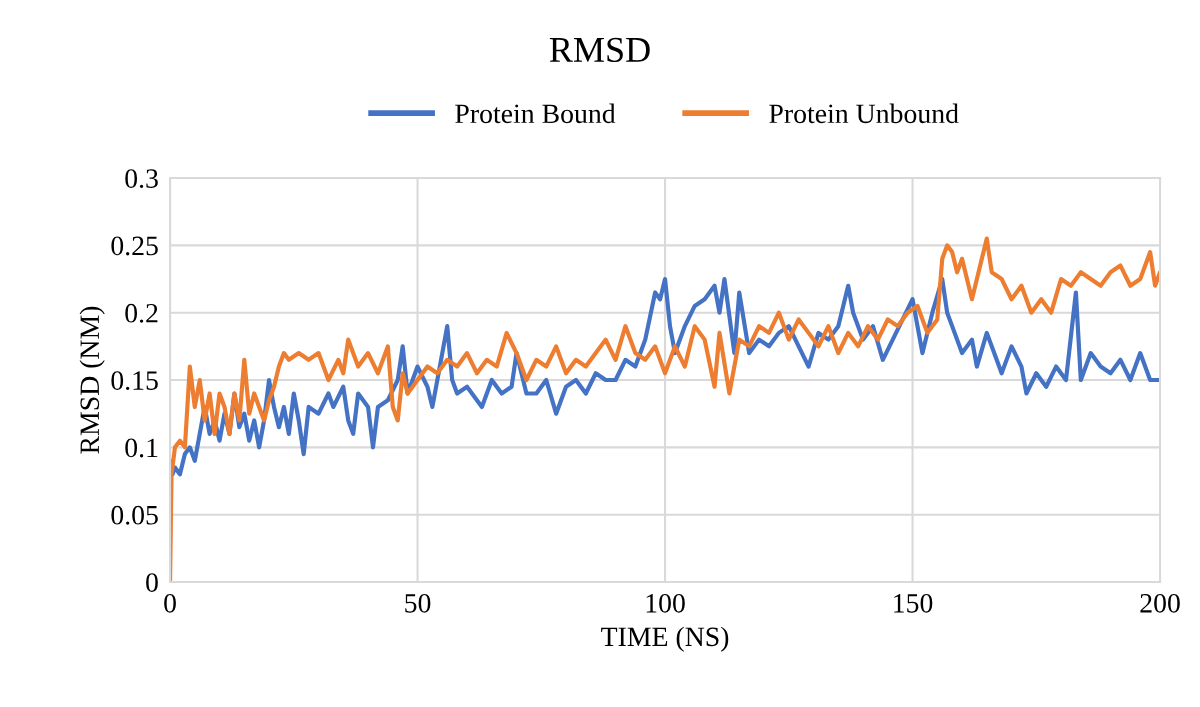 The image size is (1200, 707). What do you see at coordinates (864, 113) in the screenshot?
I see `legend-label: Protein Unbound` at bounding box center [864, 113].